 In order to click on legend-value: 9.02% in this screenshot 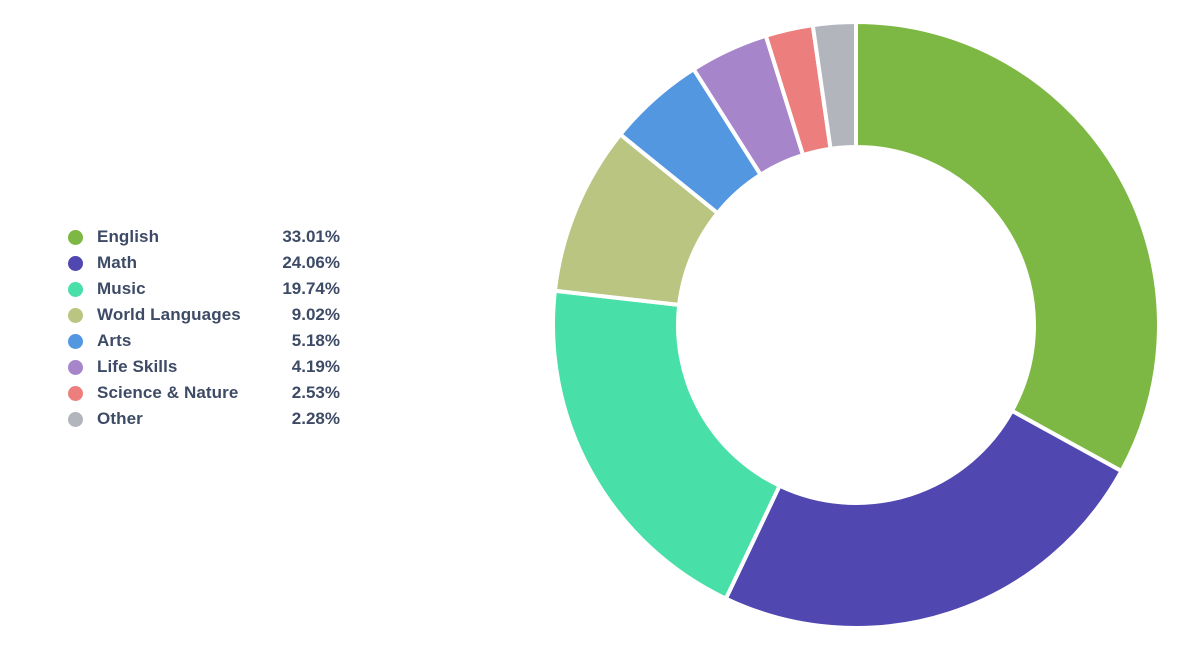, I will do `click(315, 314)`.